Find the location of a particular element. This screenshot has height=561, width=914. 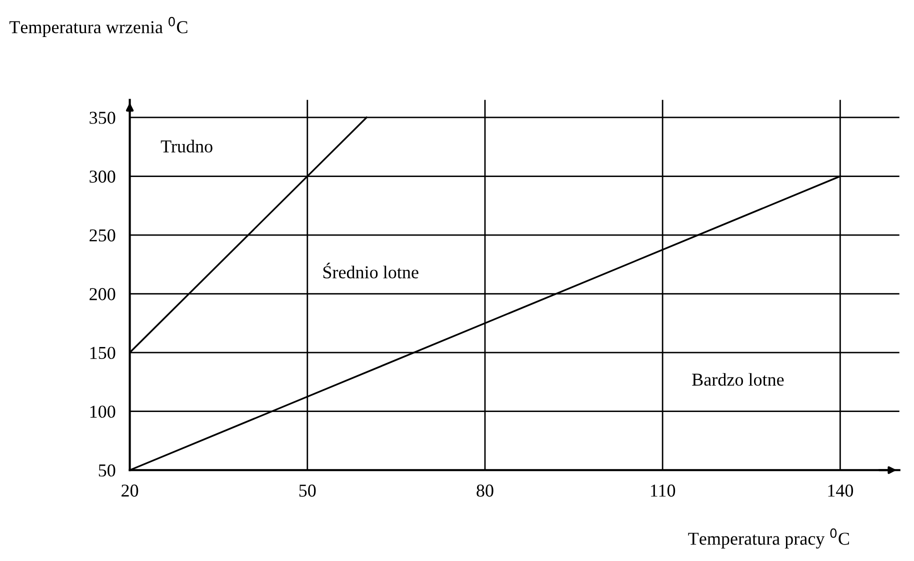

y-tick-label: 100 is located at coordinates (103, 412).